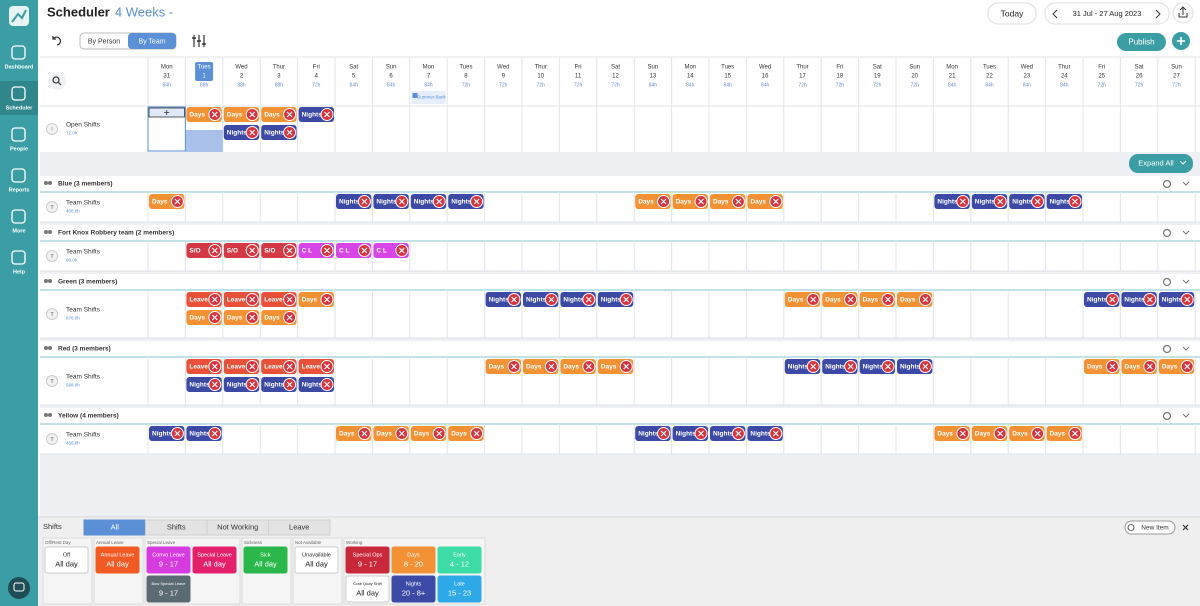 The width and height of the screenshot is (1200, 606). Describe the element at coordinates (19, 149) in the screenshot. I see `sidebar-label: People` at that location.